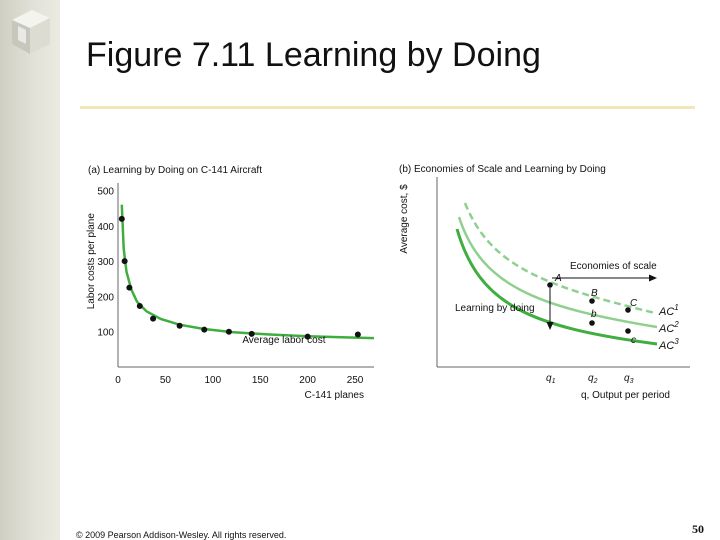 Image resolution: width=720 pixels, height=540 pixels. Describe the element at coordinates (668, 344) in the screenshot. I see `chart-b-series-label-3: AC3` at that location.